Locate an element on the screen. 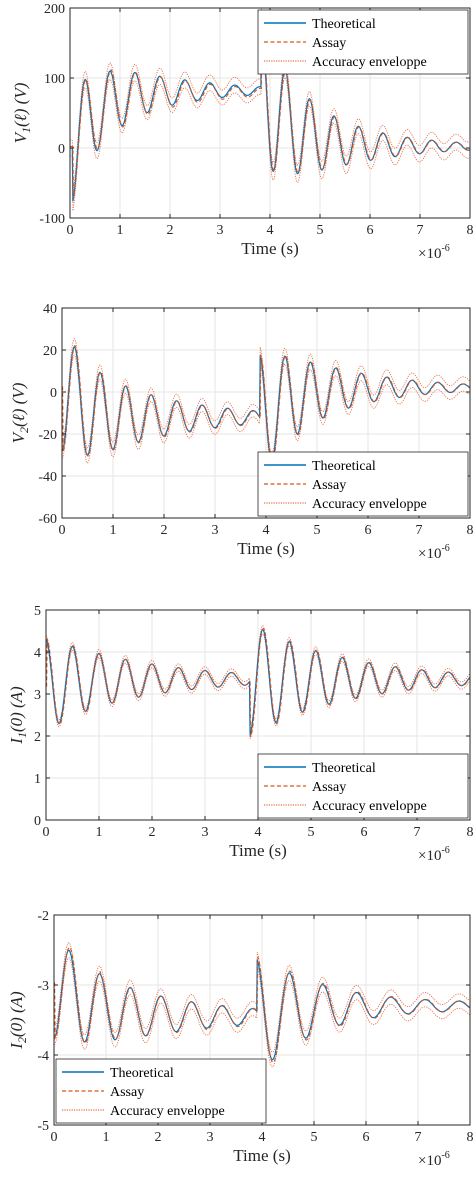 This screenshot has height=1179, width=474. y-tick-label: -3 is located at coordinates (43, 986).